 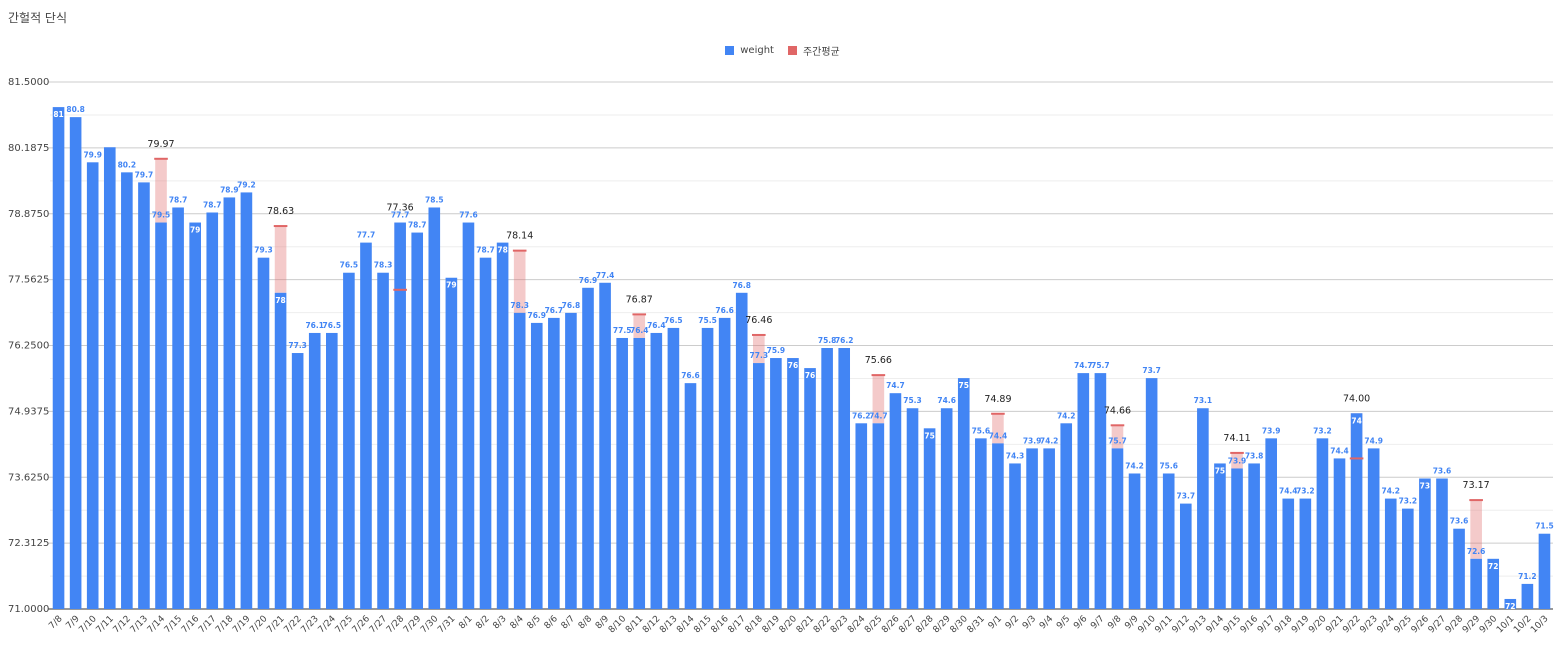 I want to click on weight-data-label: 73, so click(x=1425, y=486).